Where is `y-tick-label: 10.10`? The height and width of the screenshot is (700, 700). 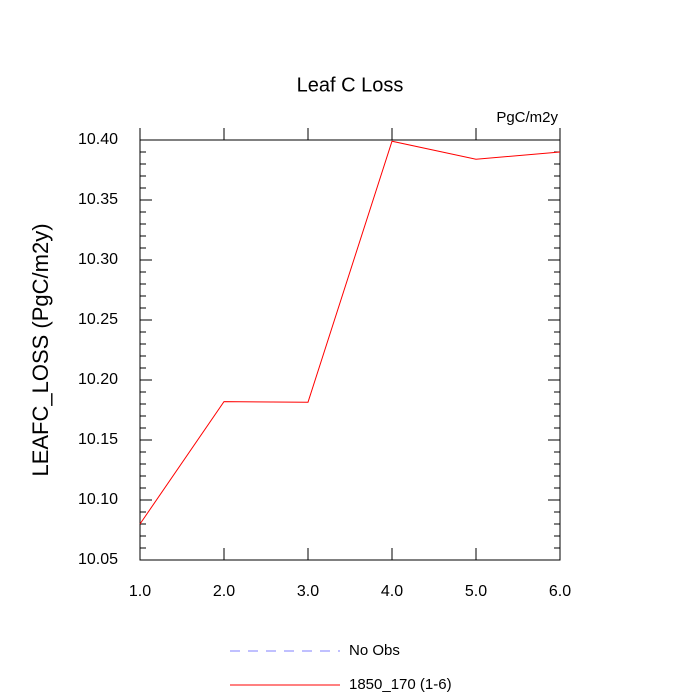
y-tick-label: 10.10 is located at coordinates (98, 499).